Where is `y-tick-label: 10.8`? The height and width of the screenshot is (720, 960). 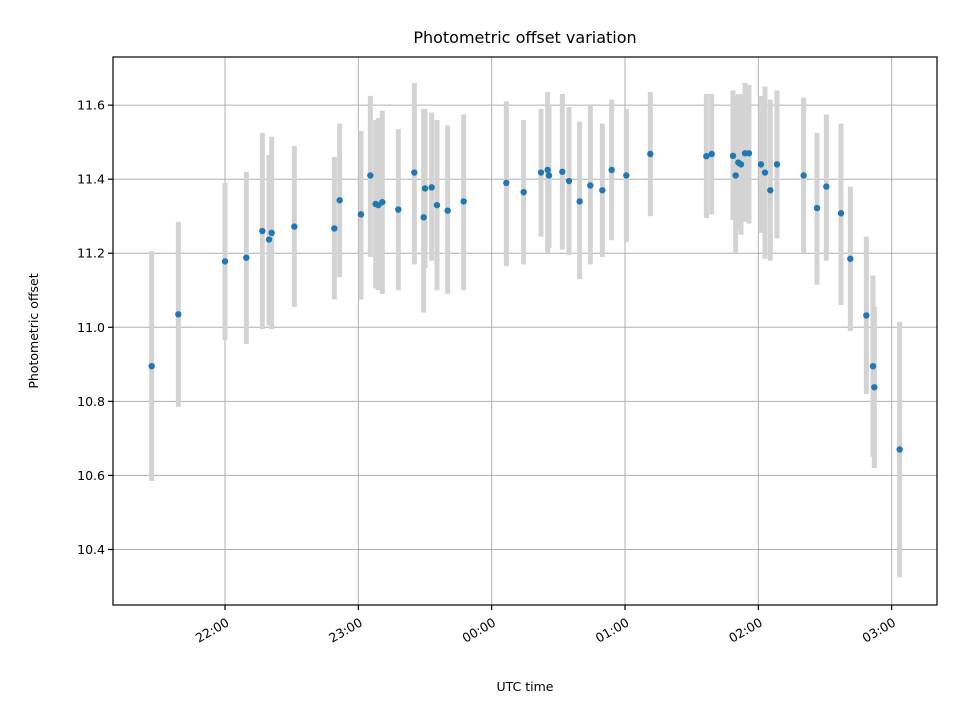 y-tick-label: 10.8 is located at coordinates (91, 401).